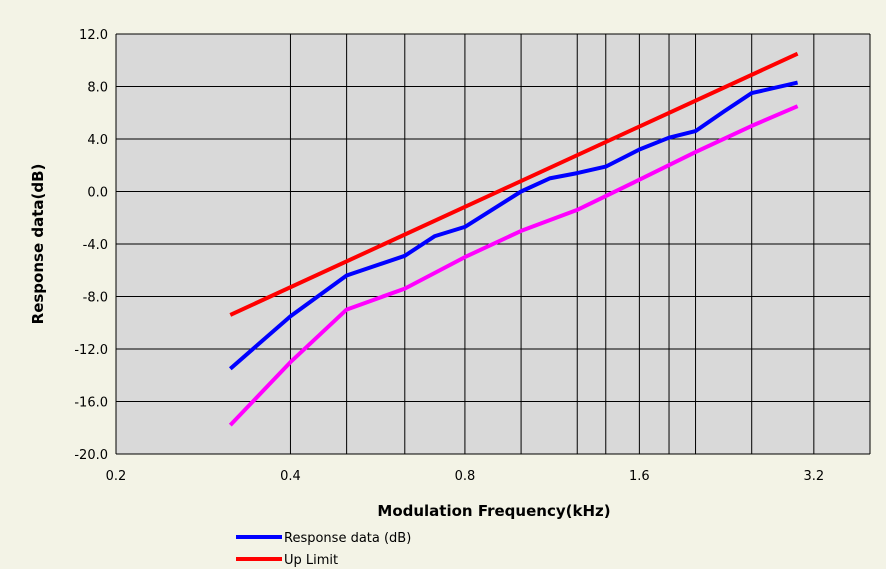 This screenshot has width=886, height=569. Describe the element at coordinates (347, 538) in the screenshot. I see `legend-label: Response data (dB)` at that location.